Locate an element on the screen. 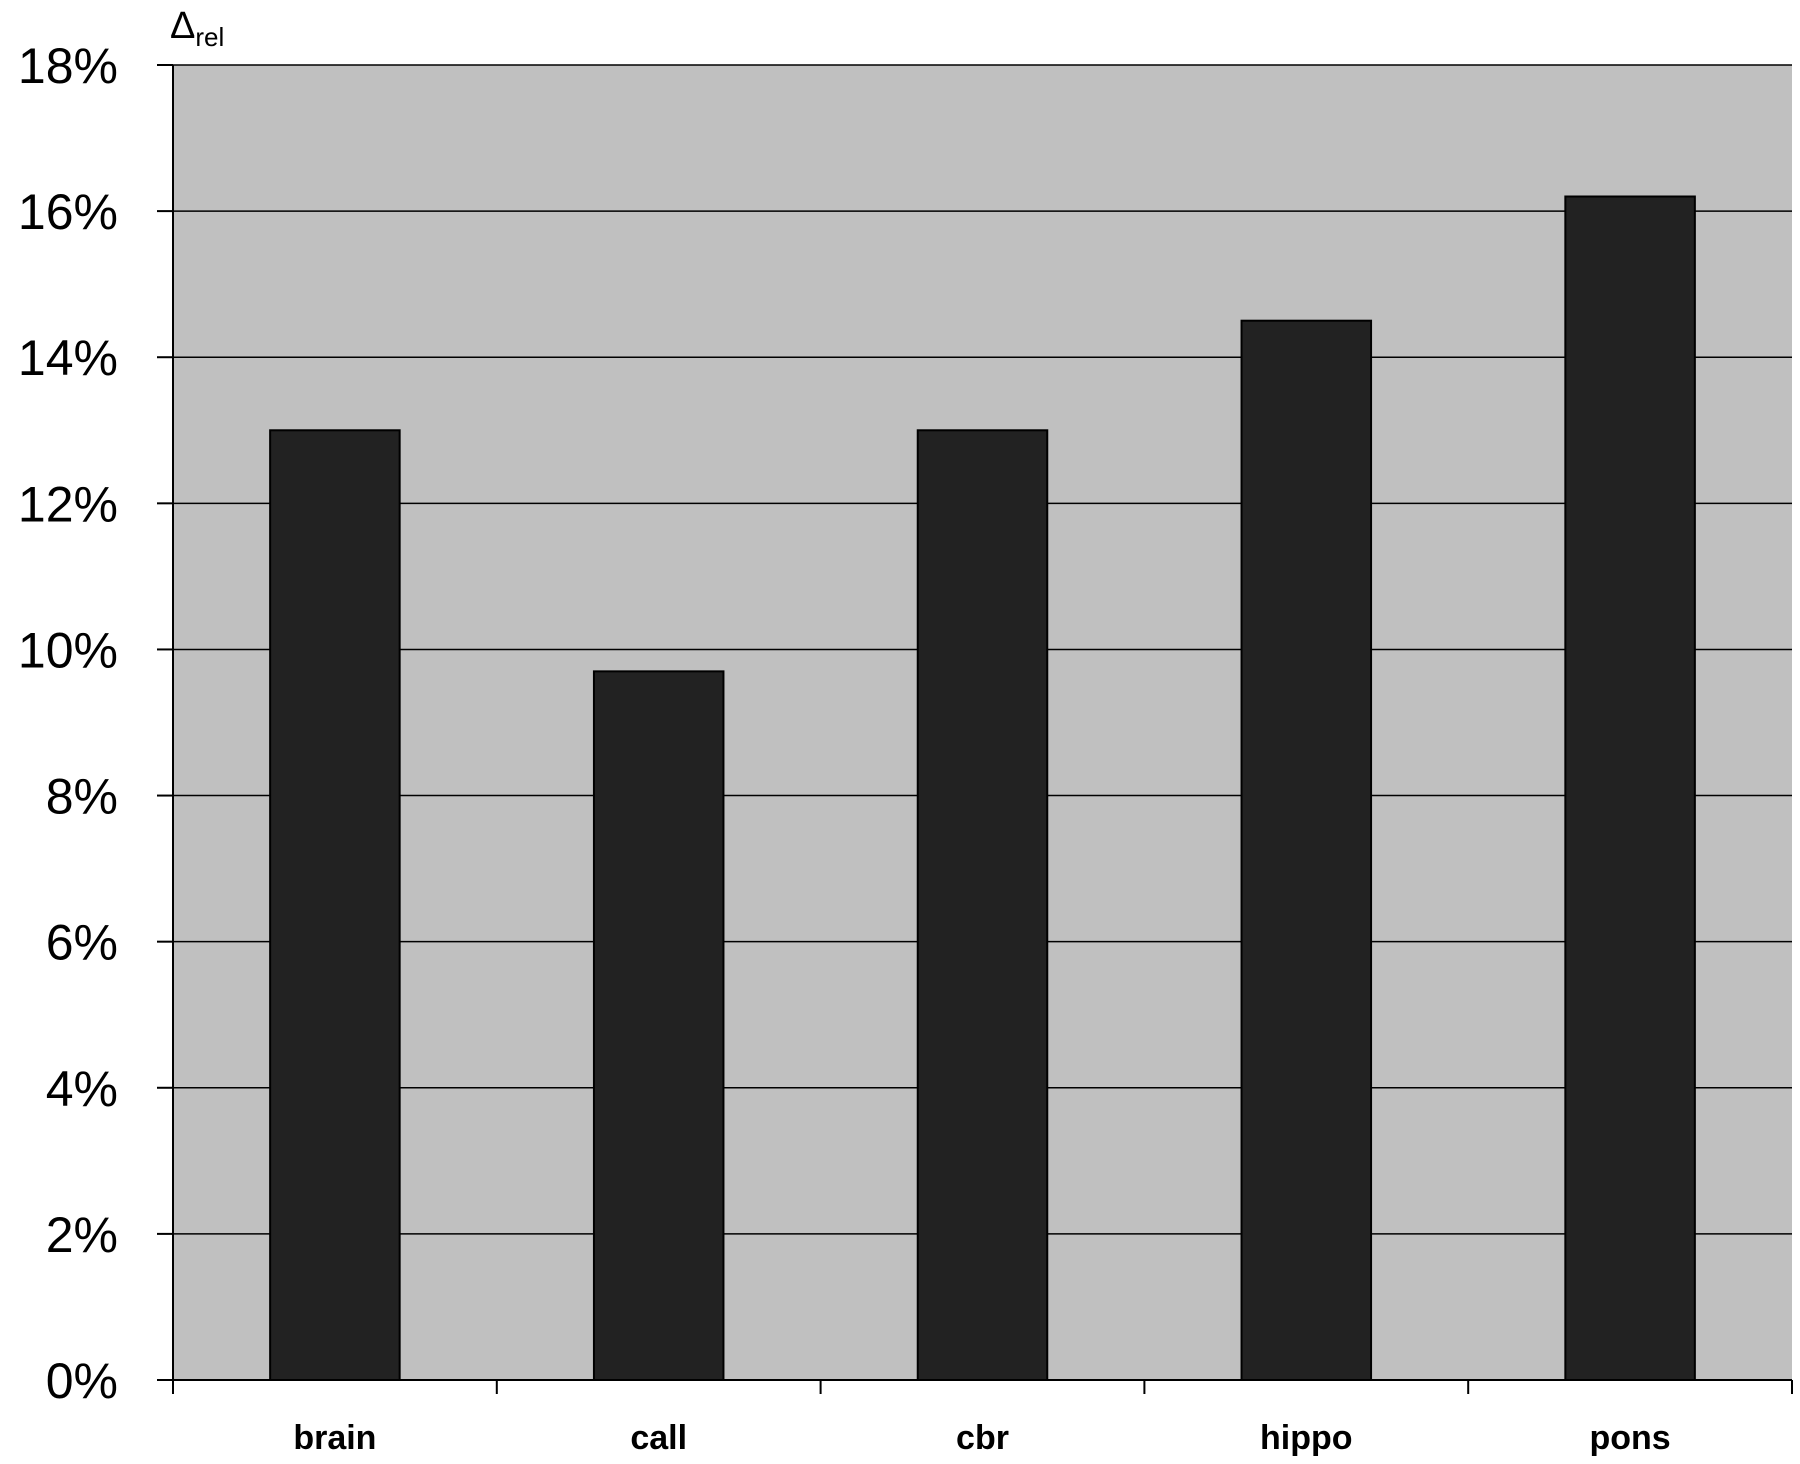  bar-brain is located at coordinates (335, 905).